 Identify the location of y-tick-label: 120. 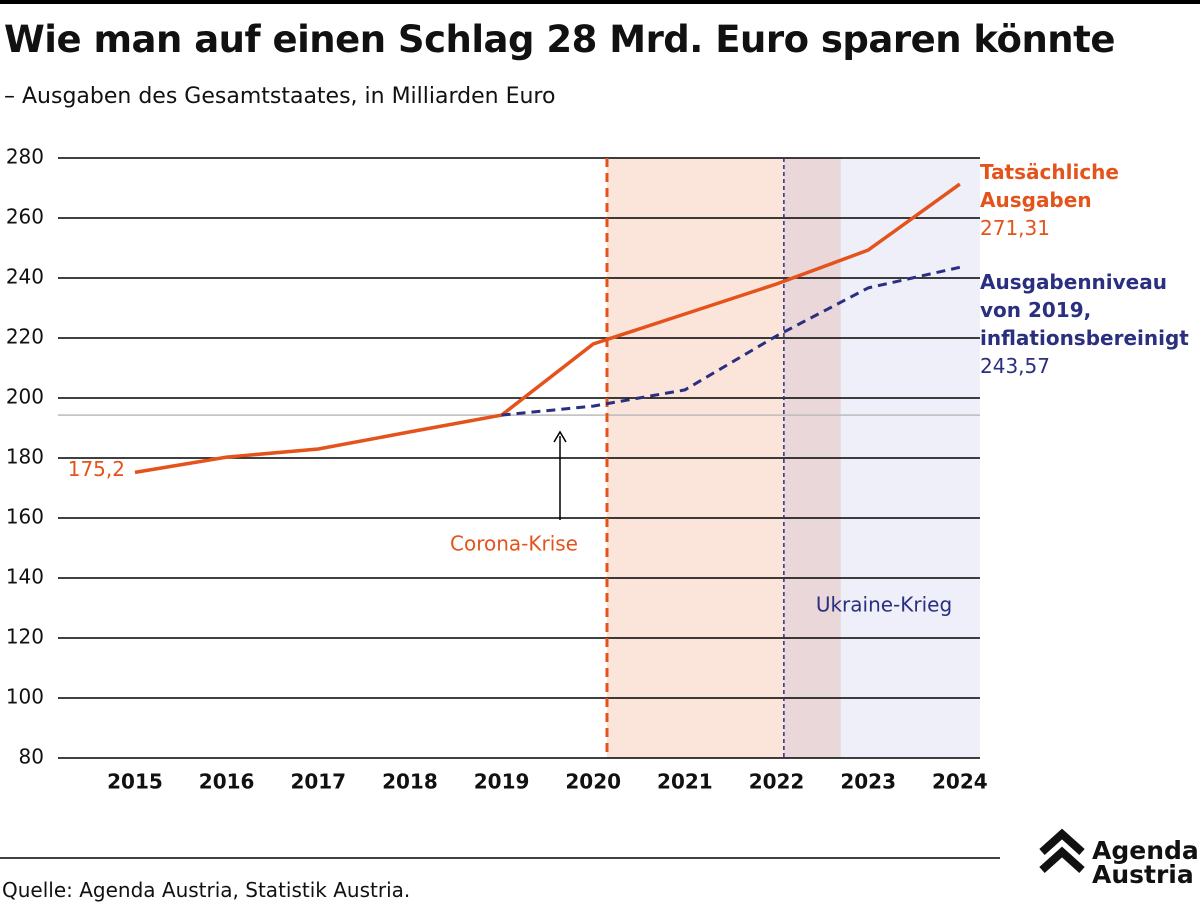
(25, 637).